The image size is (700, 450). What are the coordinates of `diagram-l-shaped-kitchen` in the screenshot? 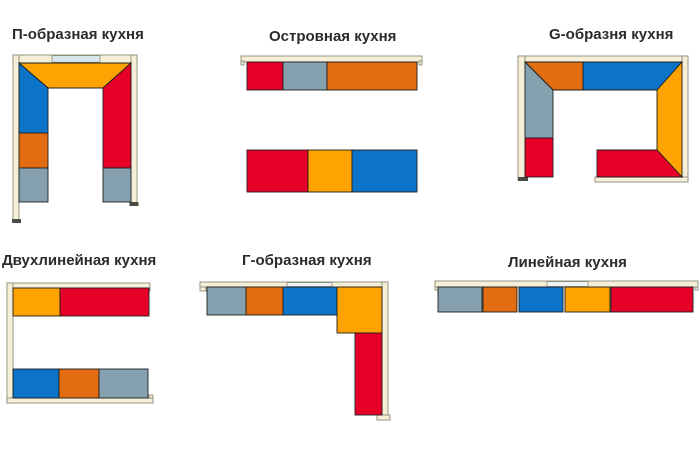 It's located at (295, 351).